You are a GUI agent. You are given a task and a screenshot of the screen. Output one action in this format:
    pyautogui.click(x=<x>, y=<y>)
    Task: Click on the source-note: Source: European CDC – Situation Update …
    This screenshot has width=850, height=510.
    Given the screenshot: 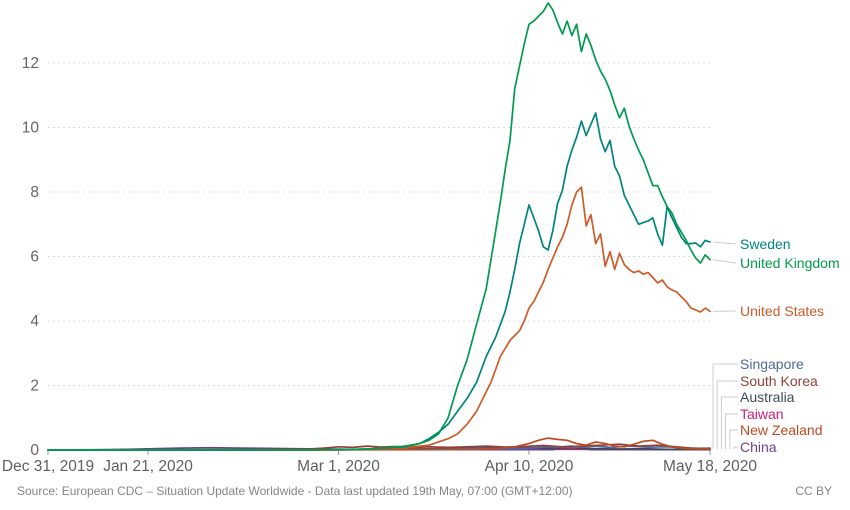 What is the action you would take?
    pyautogui.click(x=295, y=491)
    